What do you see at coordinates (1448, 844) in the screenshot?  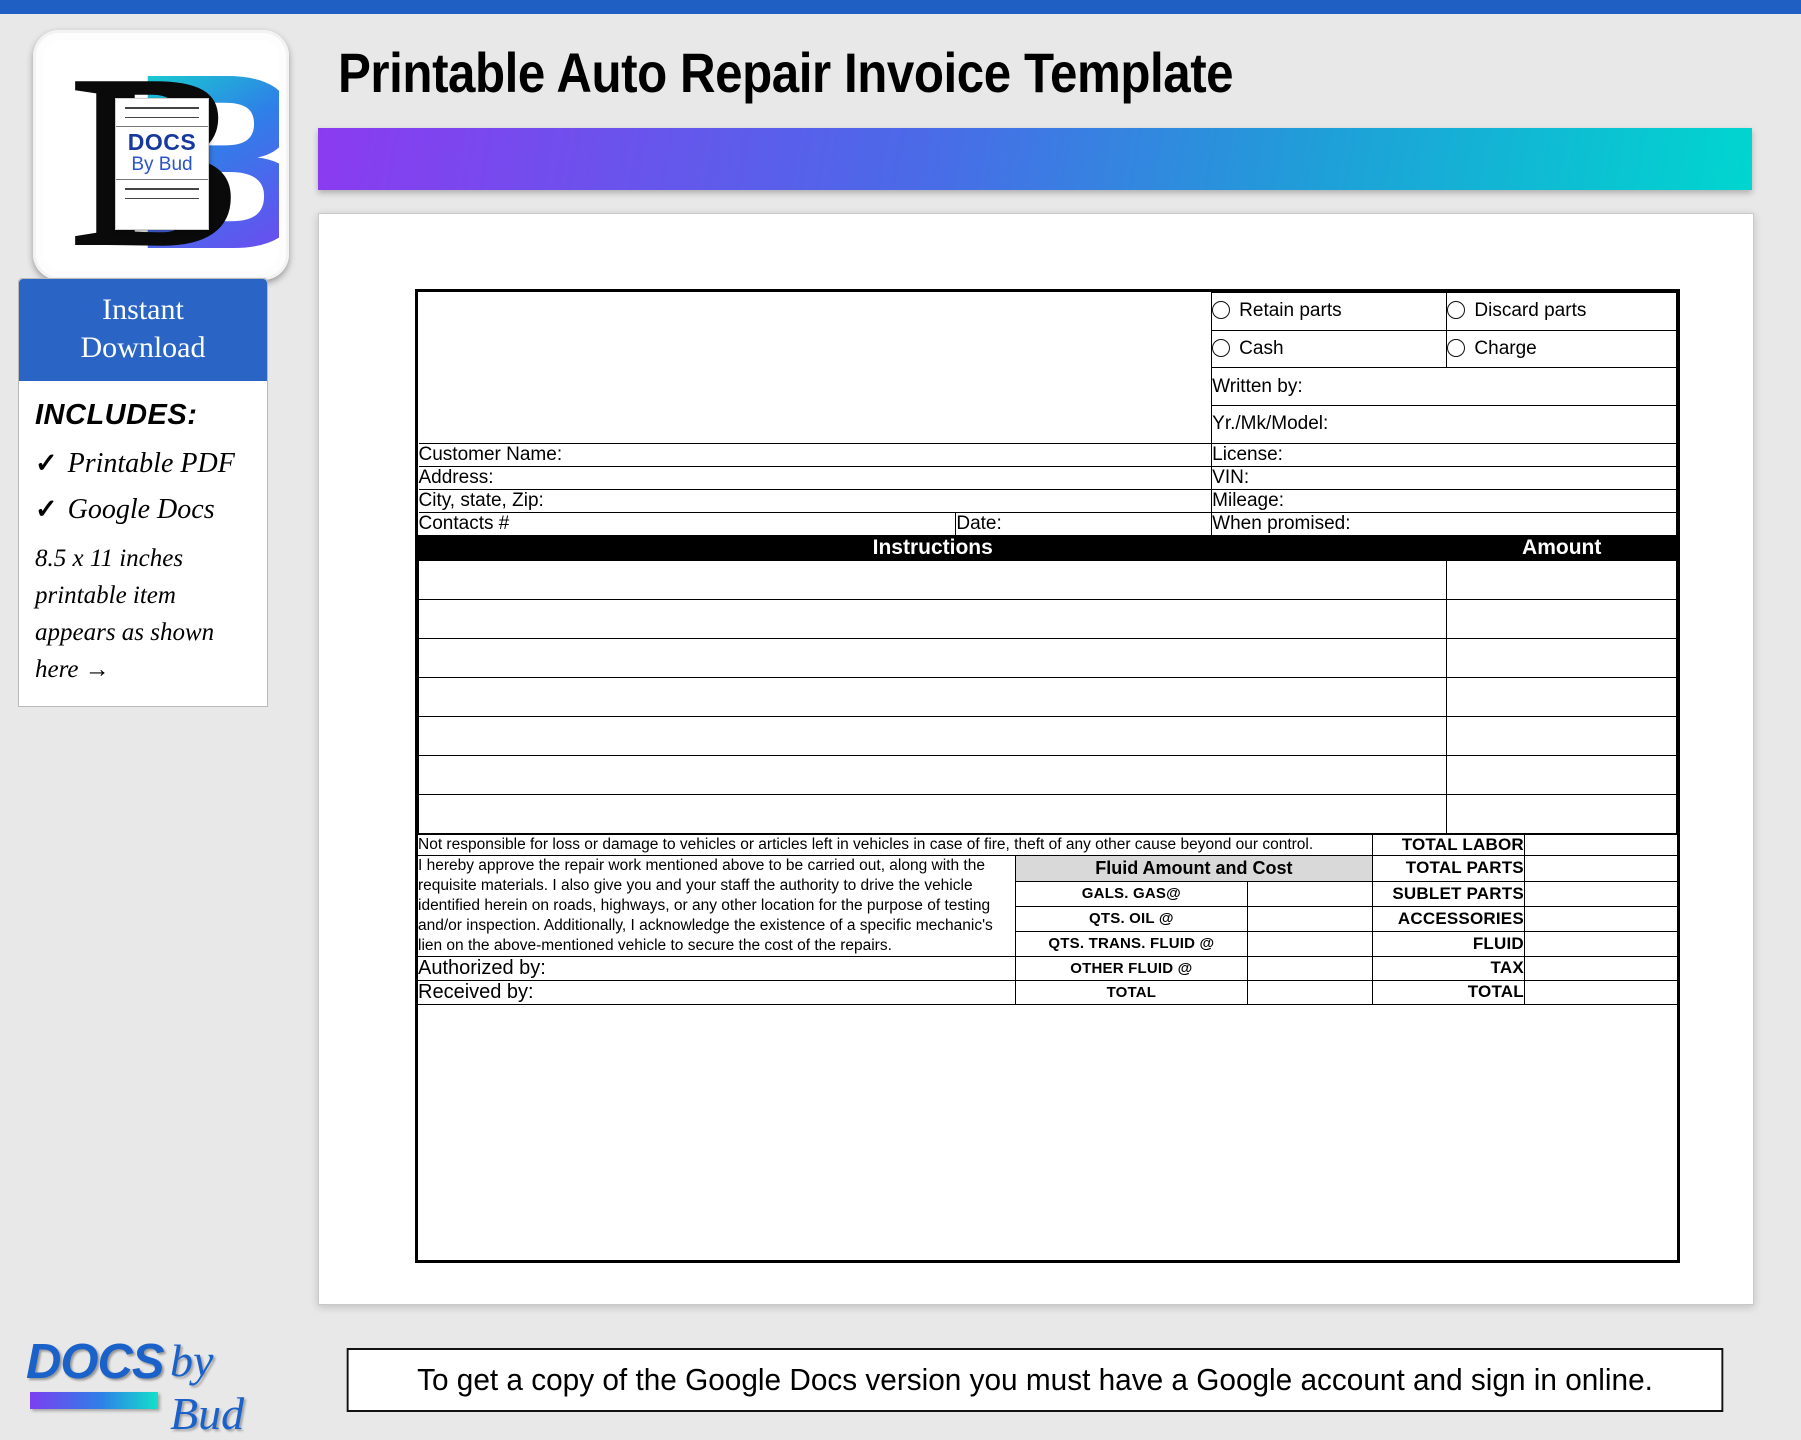 I see `total-label-total-labor: TOTAL LABOR` at bounding box center [1448, 844].